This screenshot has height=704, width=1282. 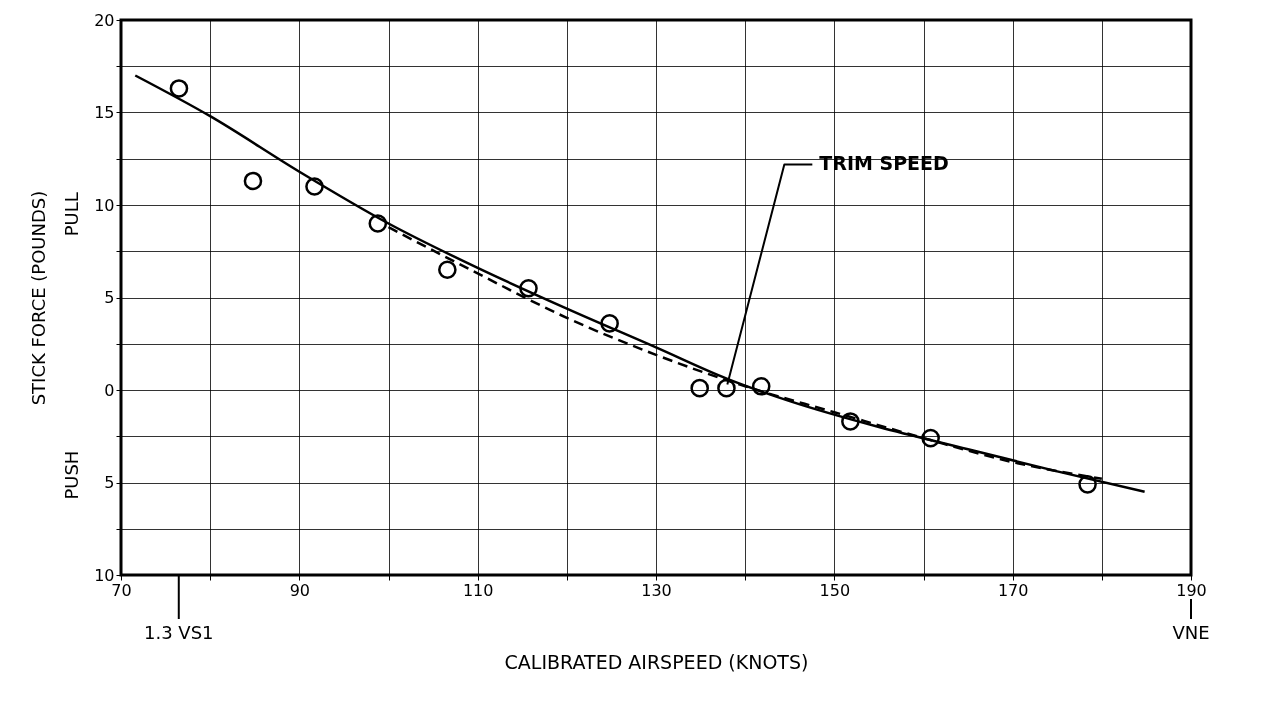 What do you see at coordinates (1191, 590) in the screenshot?
I see `x-tick-label: 190` at bounding box center [1191, 590].